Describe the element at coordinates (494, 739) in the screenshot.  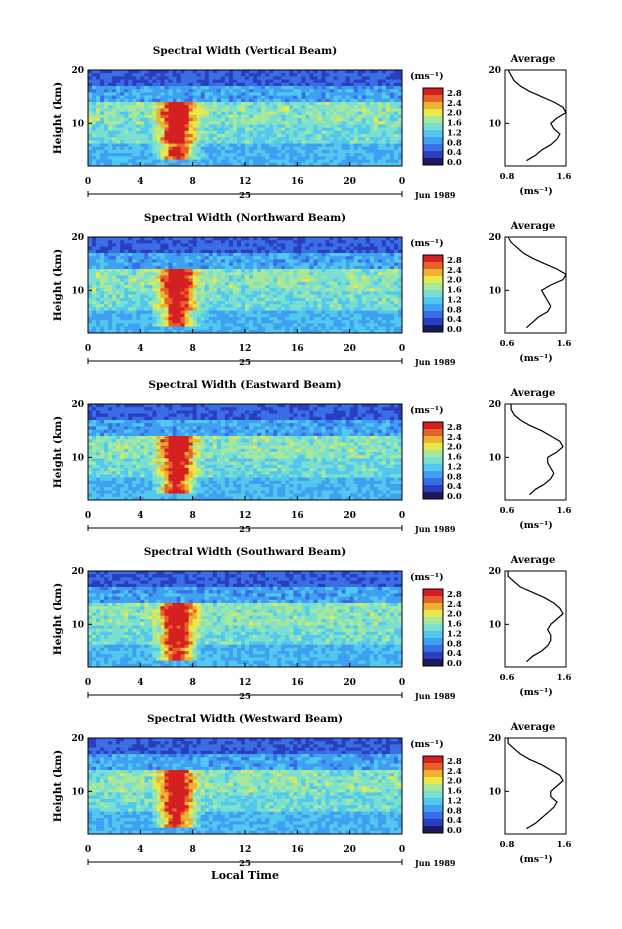
I see `average-y-tick-label: 20` at that location.